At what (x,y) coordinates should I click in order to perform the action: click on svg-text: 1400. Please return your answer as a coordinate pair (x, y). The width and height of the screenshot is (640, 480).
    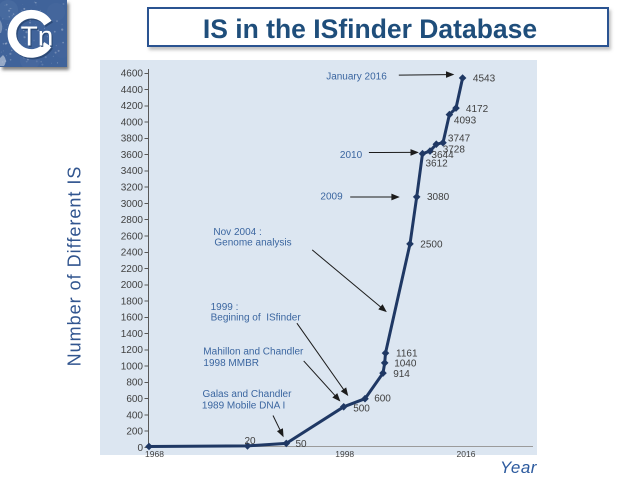
    Looking at the image, I should click on (132, 334).